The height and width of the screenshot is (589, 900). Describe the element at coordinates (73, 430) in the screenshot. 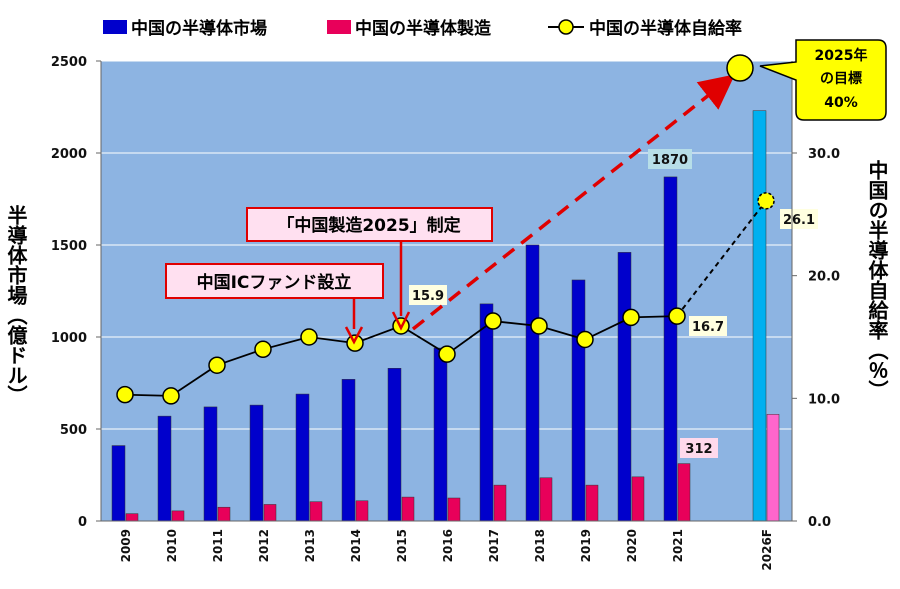

I see `left-tick-label: 500` at that location.